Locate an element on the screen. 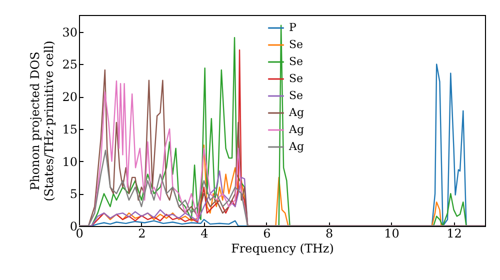 The width and height of the screenshot is (500, 280). y-axis-title: Phonon projected DOS (States/THz·primitive cell) is located at coordinates (42, 121).